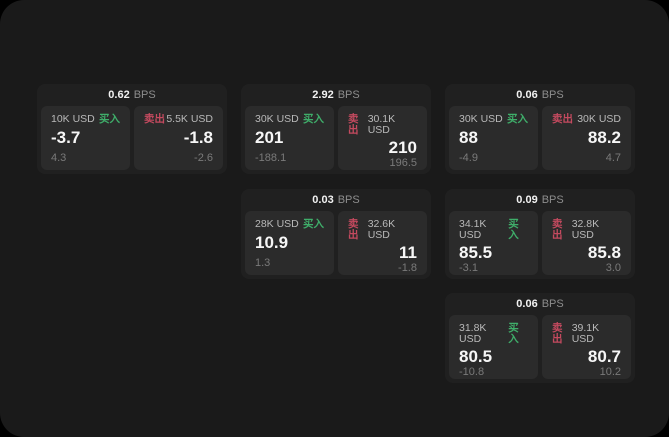 Image resolution: width=669 pixels, height=437 pixels. Describe the element at coordinates (599, 119) in the screenshot. I see `sell-amount: 30K USD` at that location.